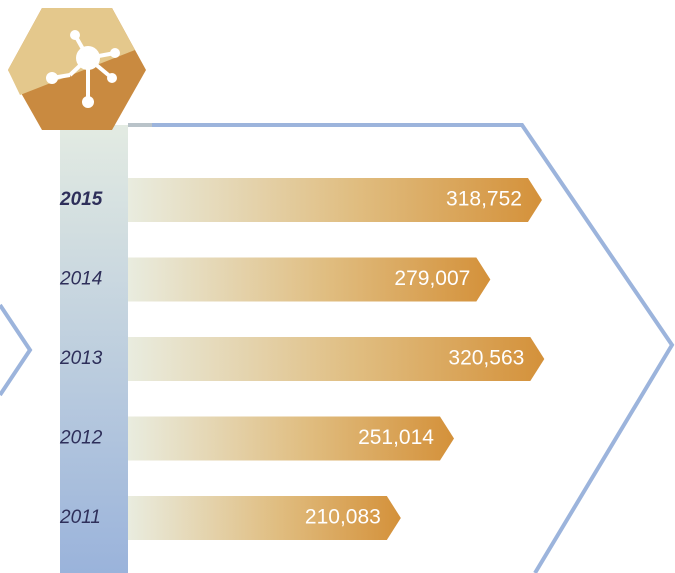  Describe the element at coordinates (80, 517) in the screenshot. I see `category-label: 2011` at that location.